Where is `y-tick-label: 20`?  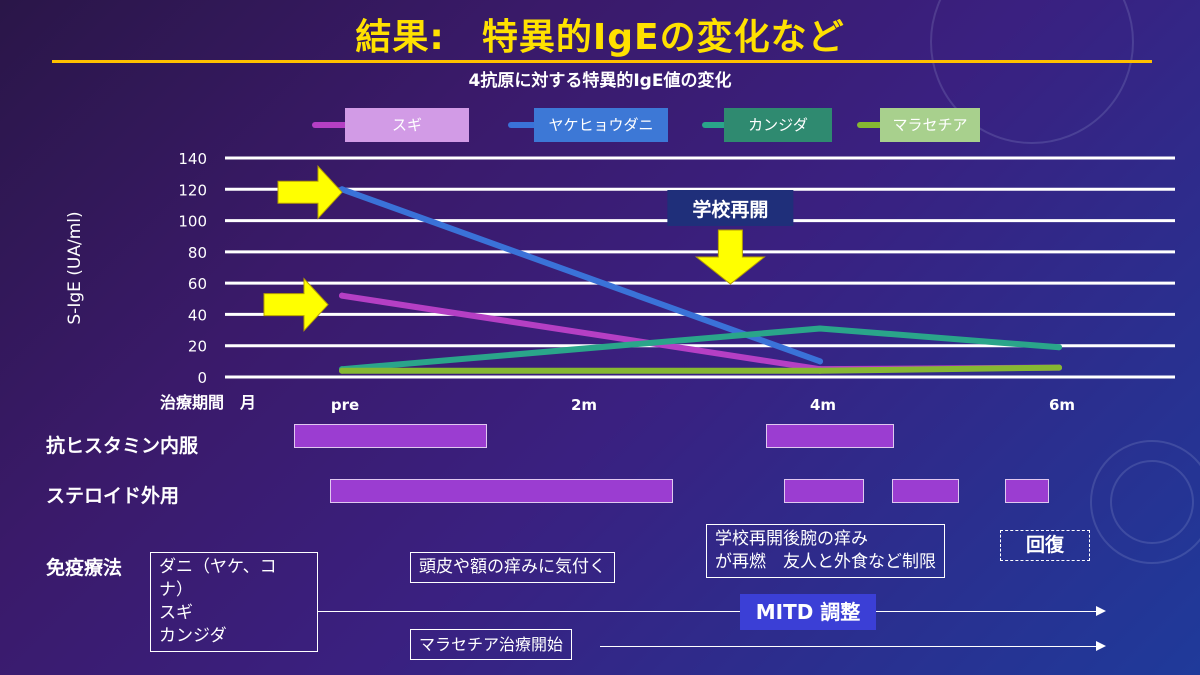 y-tick-label: 20 is located at coordinates (197, 347).